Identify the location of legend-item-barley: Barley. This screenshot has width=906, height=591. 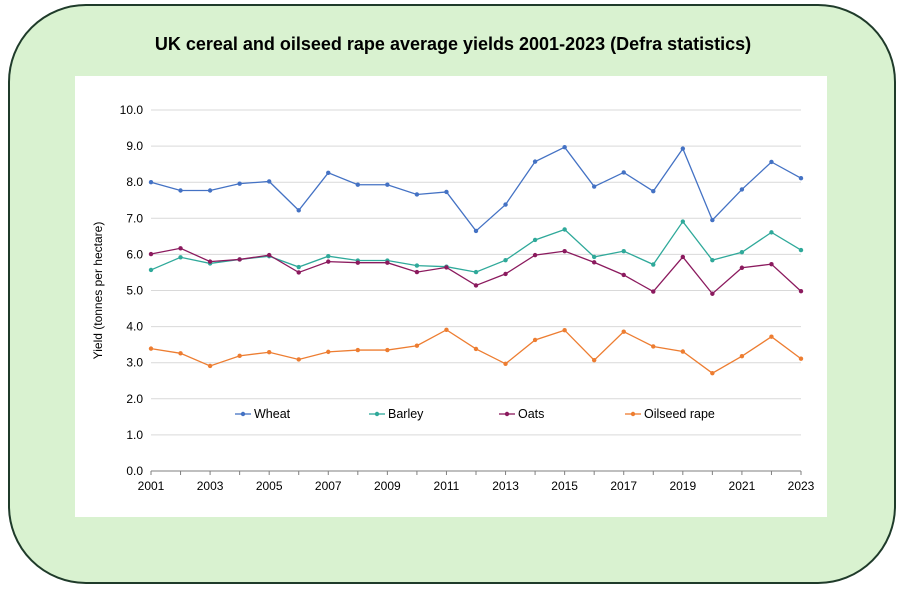
(396, 414).